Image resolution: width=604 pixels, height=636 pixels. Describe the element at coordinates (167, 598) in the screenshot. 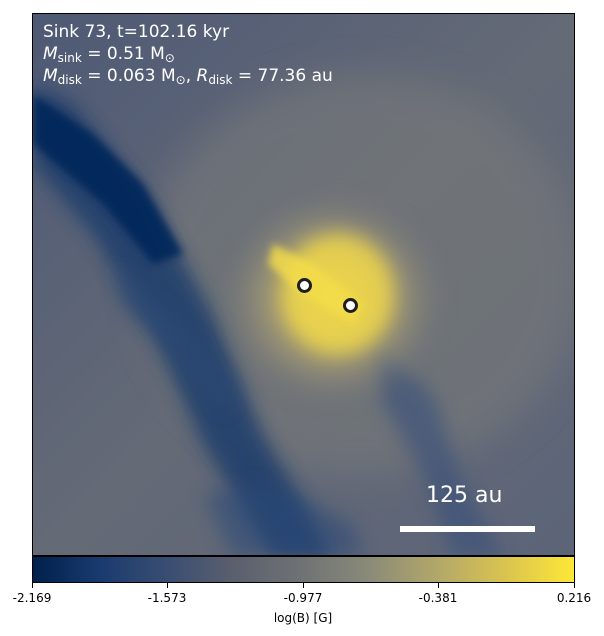

I see `colorbar-tick-label: -1.573` at that location.